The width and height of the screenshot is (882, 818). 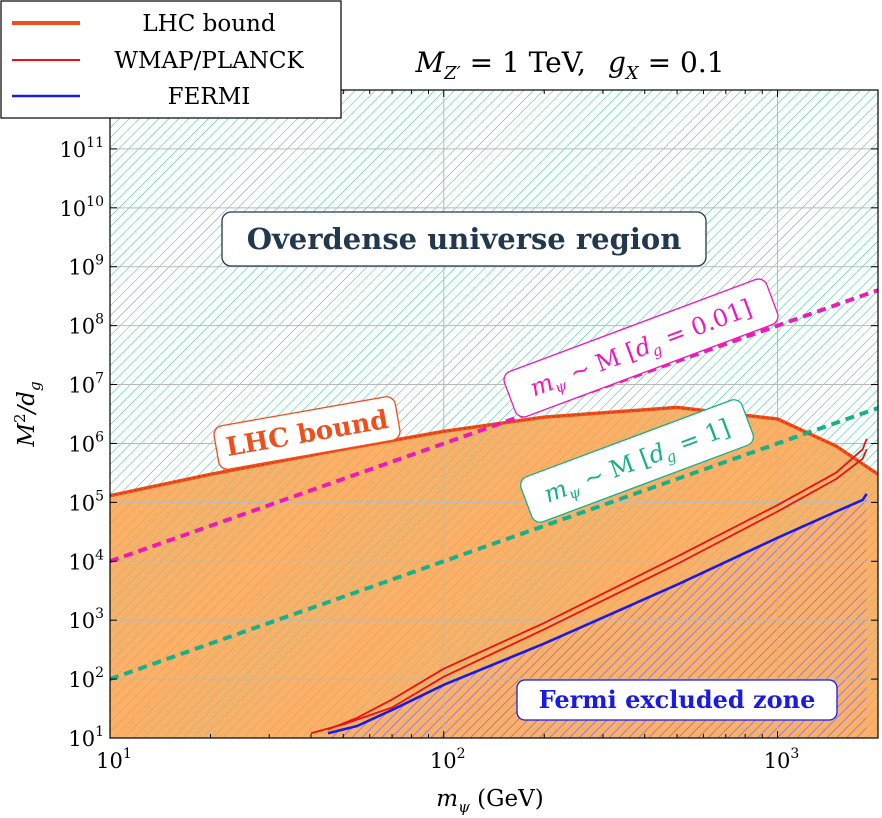 I want to click on y-tick-label-0: 101, so click(x=86, y=737).